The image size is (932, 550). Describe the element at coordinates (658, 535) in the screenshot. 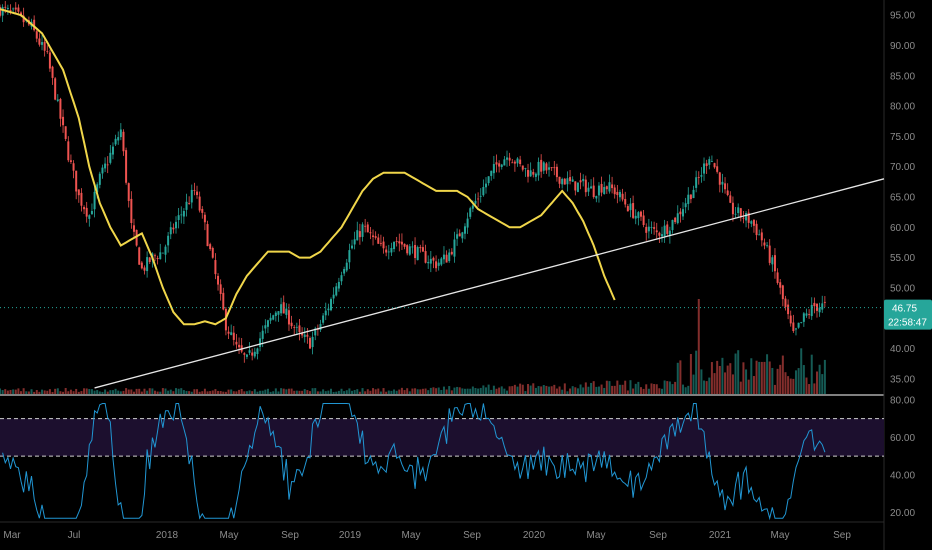

I see `time-tick-label: Sep` at that location.